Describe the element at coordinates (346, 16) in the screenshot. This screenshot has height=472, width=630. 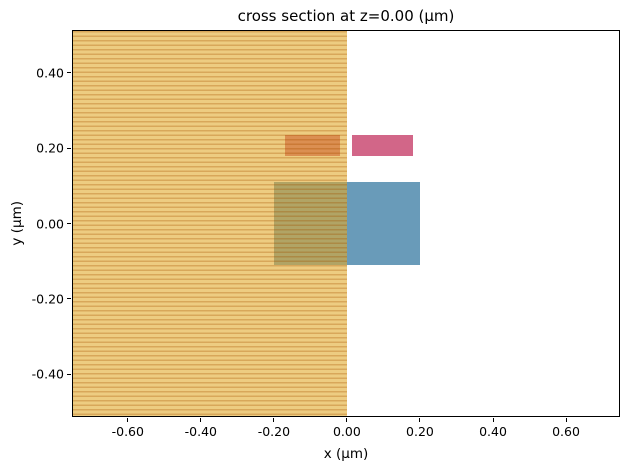
I see `plot-title: cross section at z=0.00 (μm)` at that location.